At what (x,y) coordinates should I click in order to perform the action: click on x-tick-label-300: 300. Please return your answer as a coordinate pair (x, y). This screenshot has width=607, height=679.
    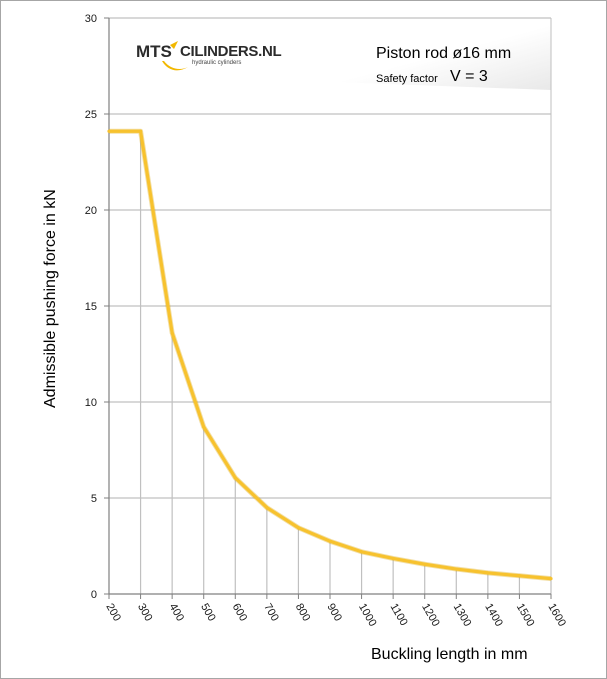
    Looking at the image, I should click on (145, 613).